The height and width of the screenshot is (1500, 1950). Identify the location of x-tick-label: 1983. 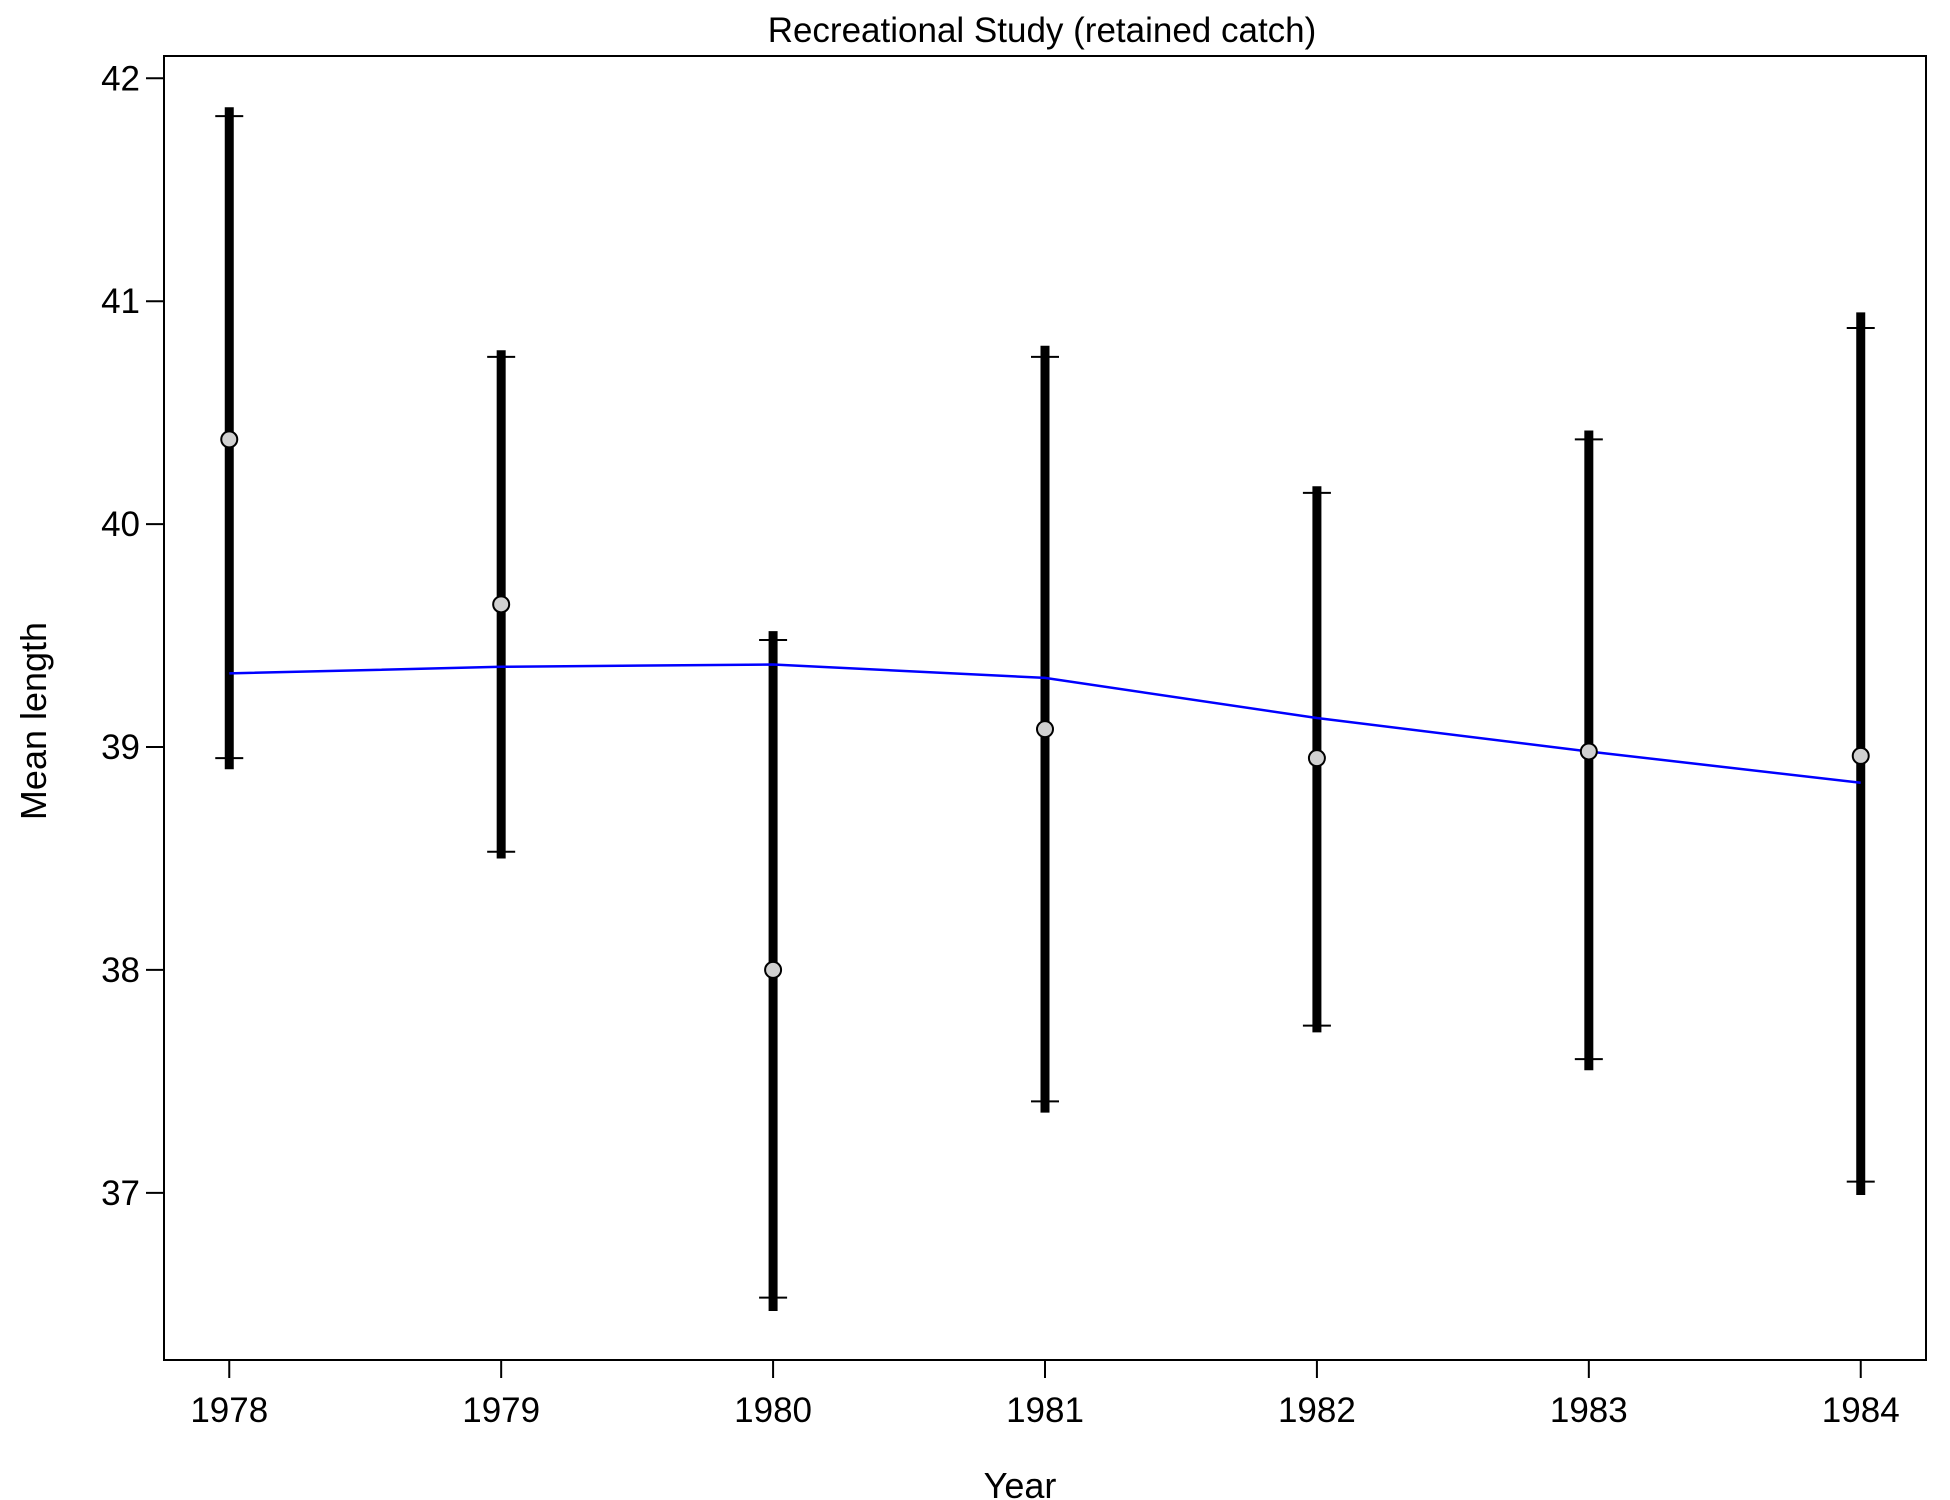
(1589, 1410).